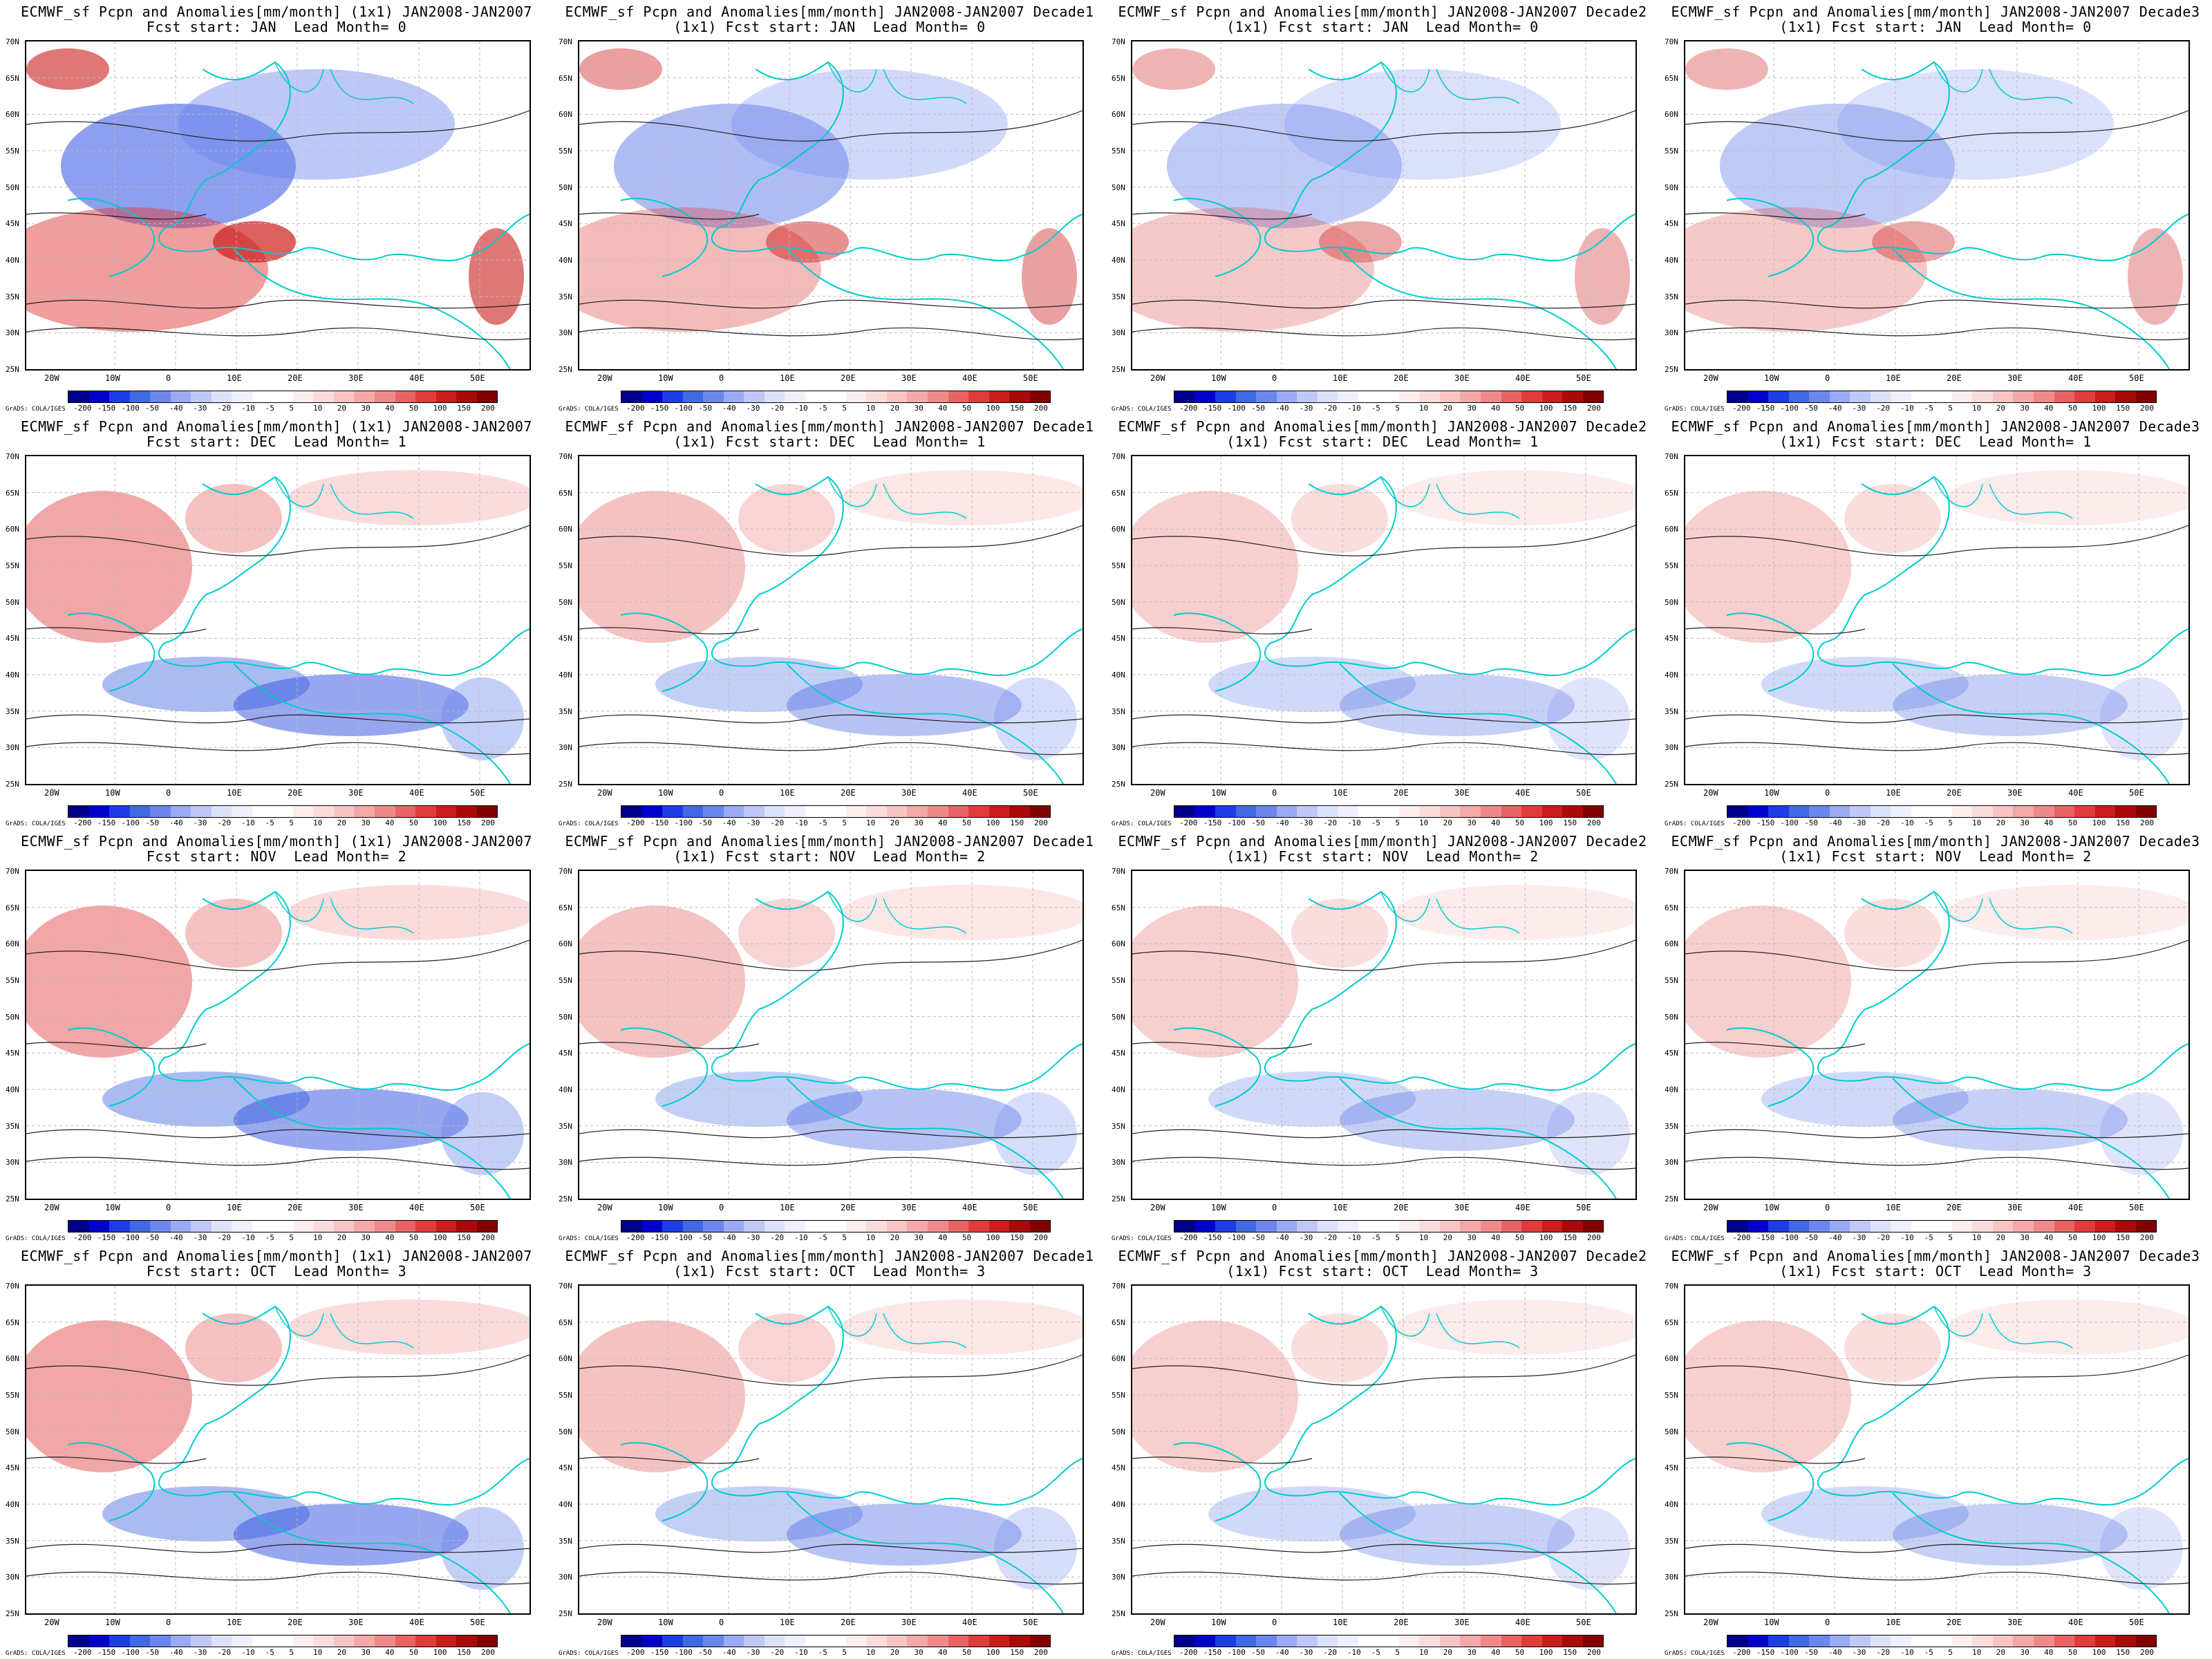  I want to click on panel-subtitle: (1x1) Fcst start: JAN Lead Month= 0, so click(1382, 27).